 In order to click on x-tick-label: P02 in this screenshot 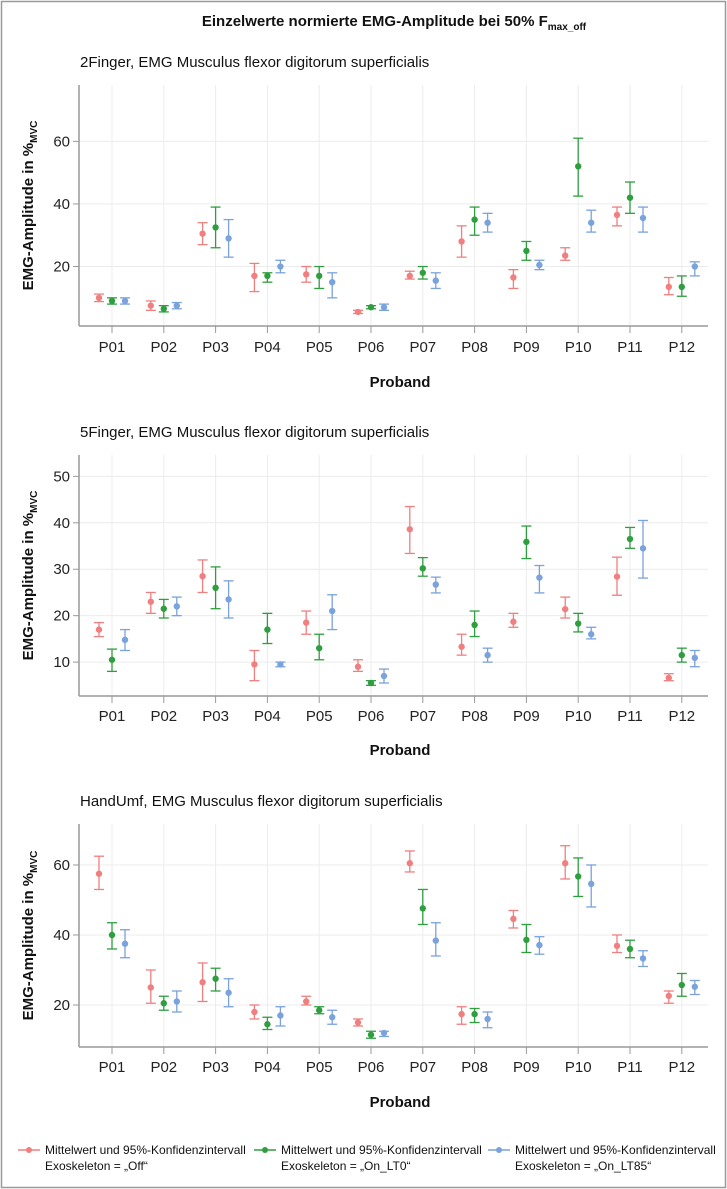, I will do `click(163, 347)`.